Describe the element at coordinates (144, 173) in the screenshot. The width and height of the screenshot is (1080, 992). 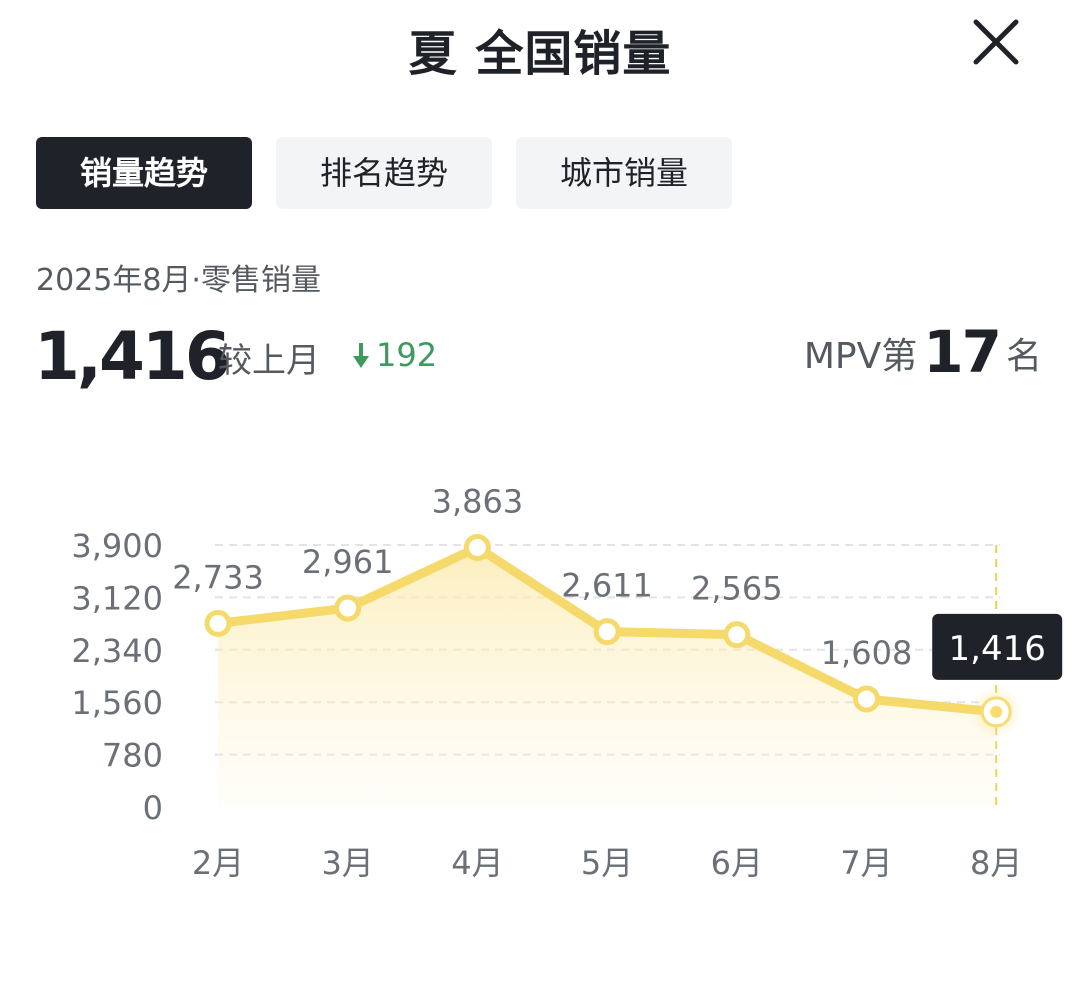
I see `tab-sales-trend: 销量趋势` at that location.